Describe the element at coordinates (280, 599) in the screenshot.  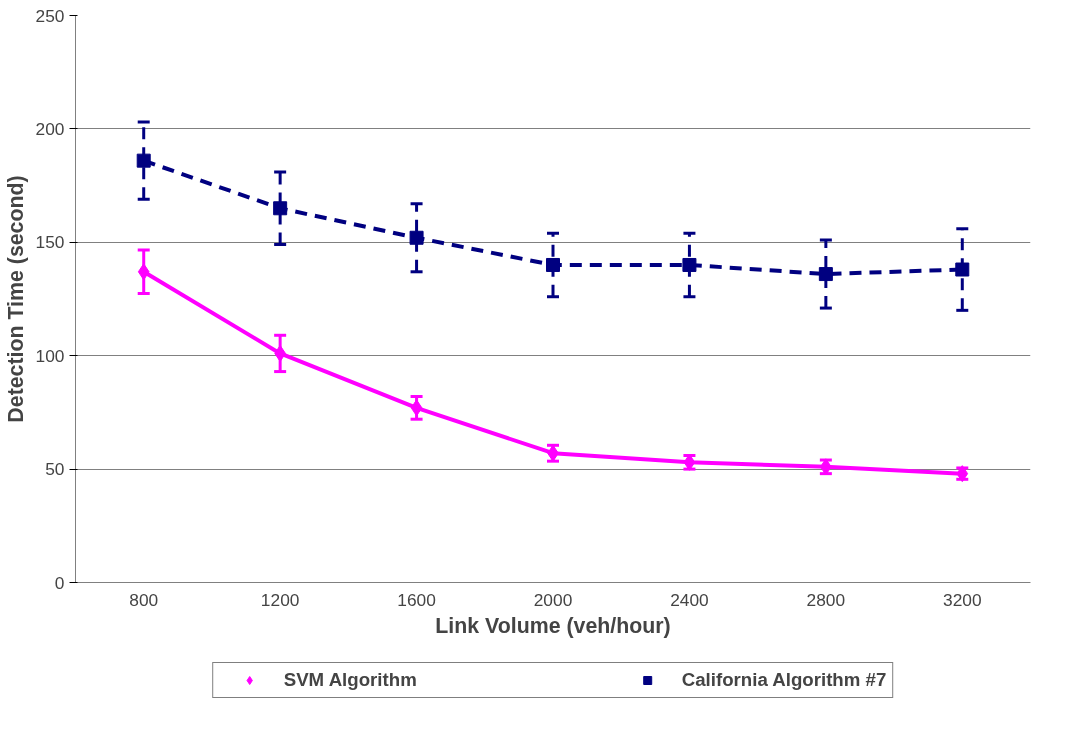
I see `x-tick-label: 1200` at that location.